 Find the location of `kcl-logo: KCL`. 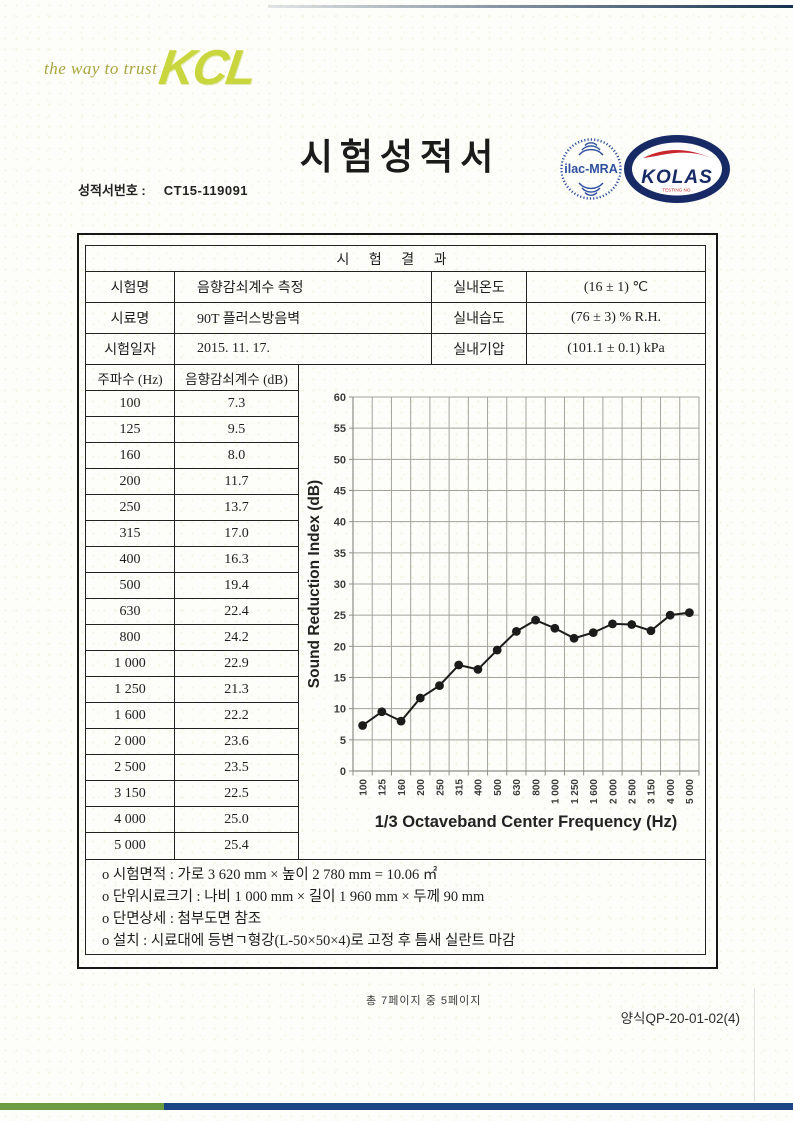

kcl-logo: KCL is located at coordinates (207, 68).